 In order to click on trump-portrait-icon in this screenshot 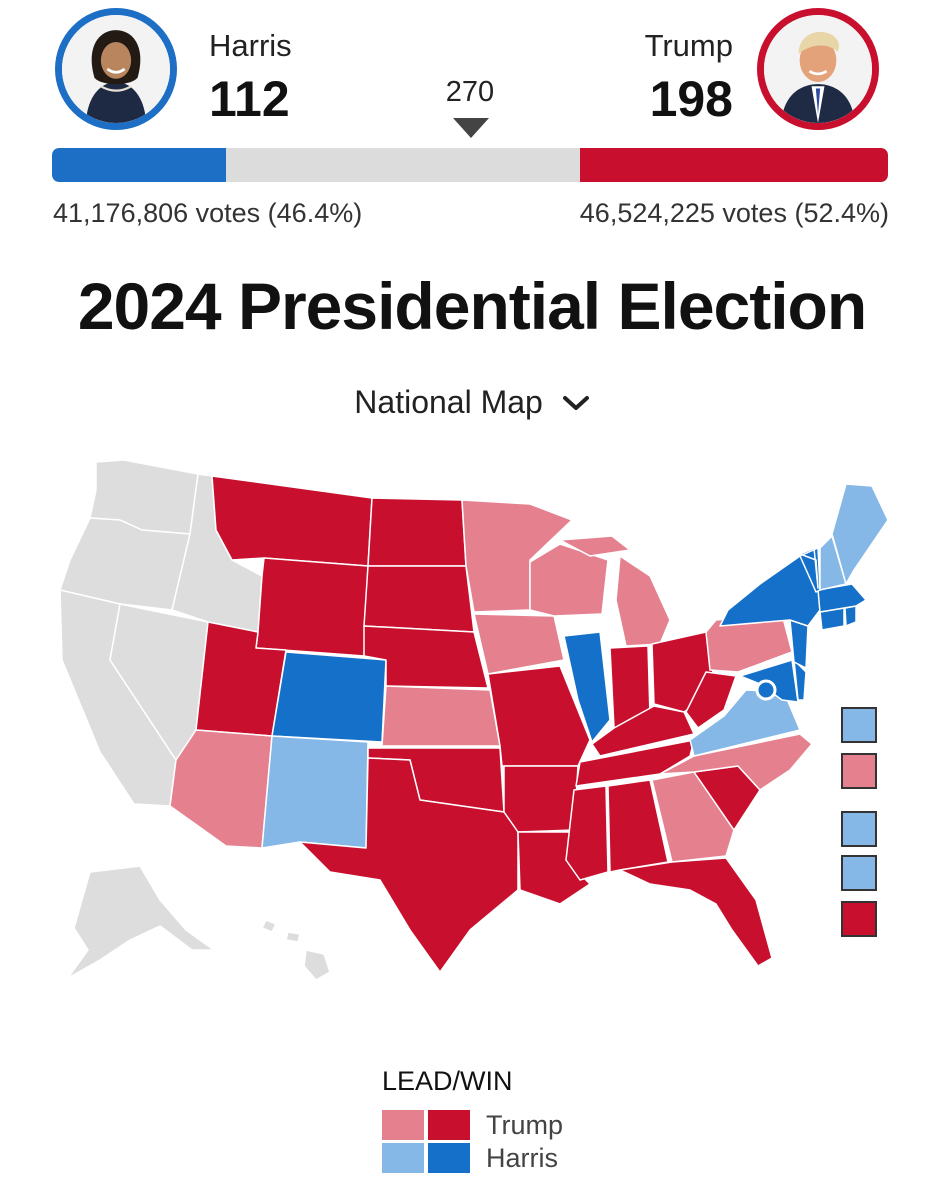, I will do `click(818, 69)`.